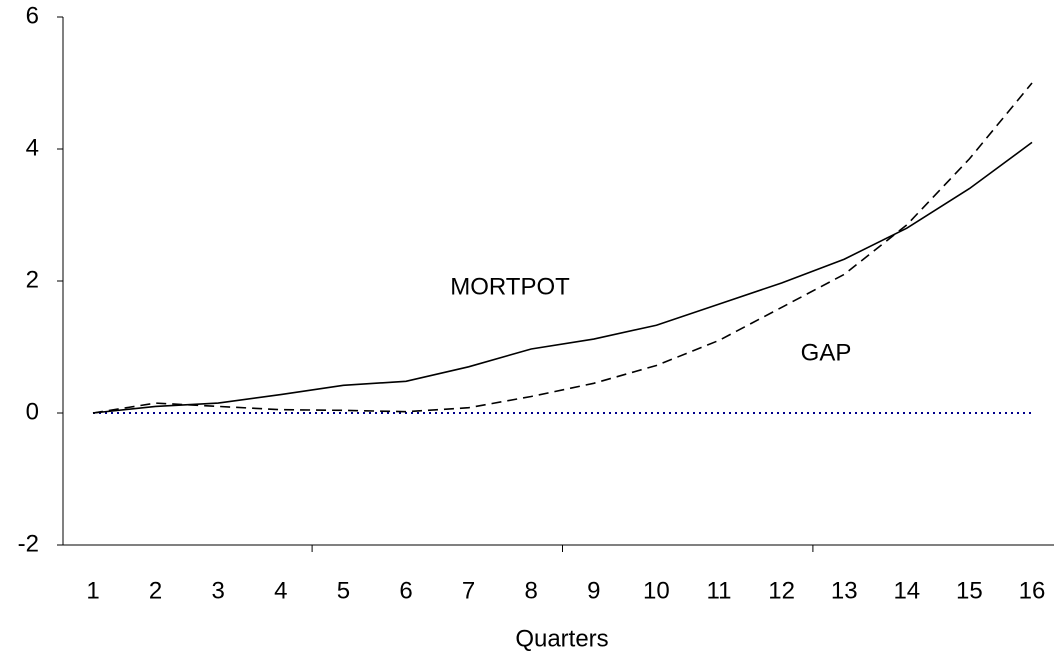 The height and width of the screenshot is (662, 1055). I want to click on x-tick-label: 3, so click(218, 590).